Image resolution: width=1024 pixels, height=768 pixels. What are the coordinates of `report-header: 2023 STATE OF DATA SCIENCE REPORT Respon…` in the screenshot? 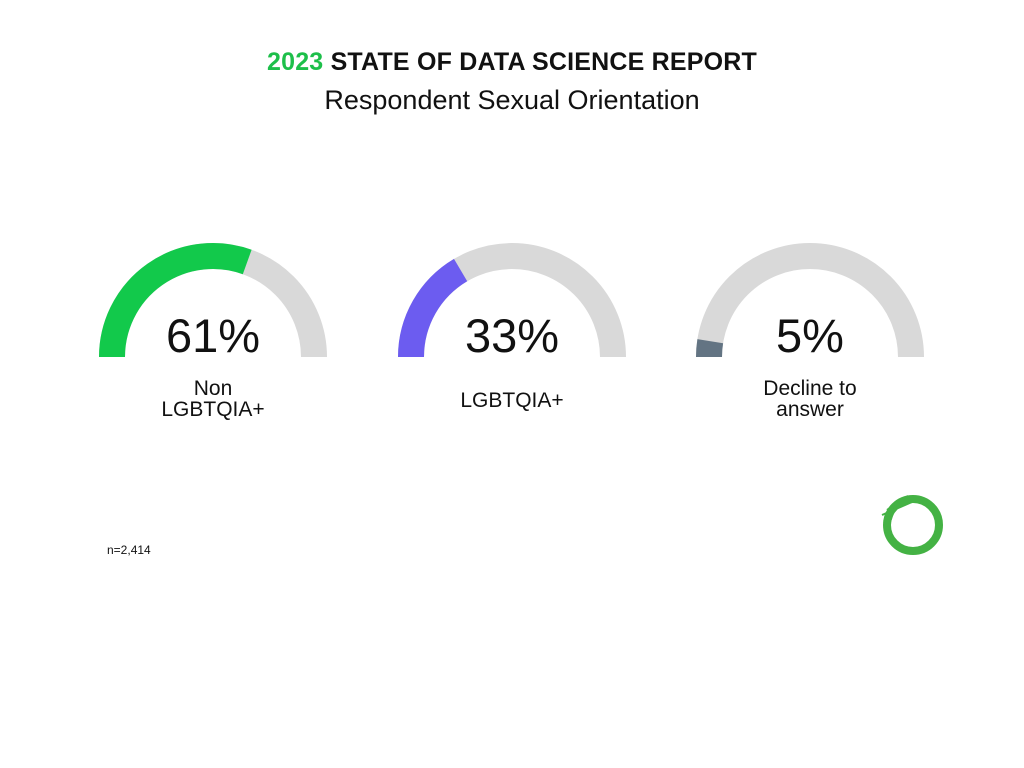 It's located at (512, 82).